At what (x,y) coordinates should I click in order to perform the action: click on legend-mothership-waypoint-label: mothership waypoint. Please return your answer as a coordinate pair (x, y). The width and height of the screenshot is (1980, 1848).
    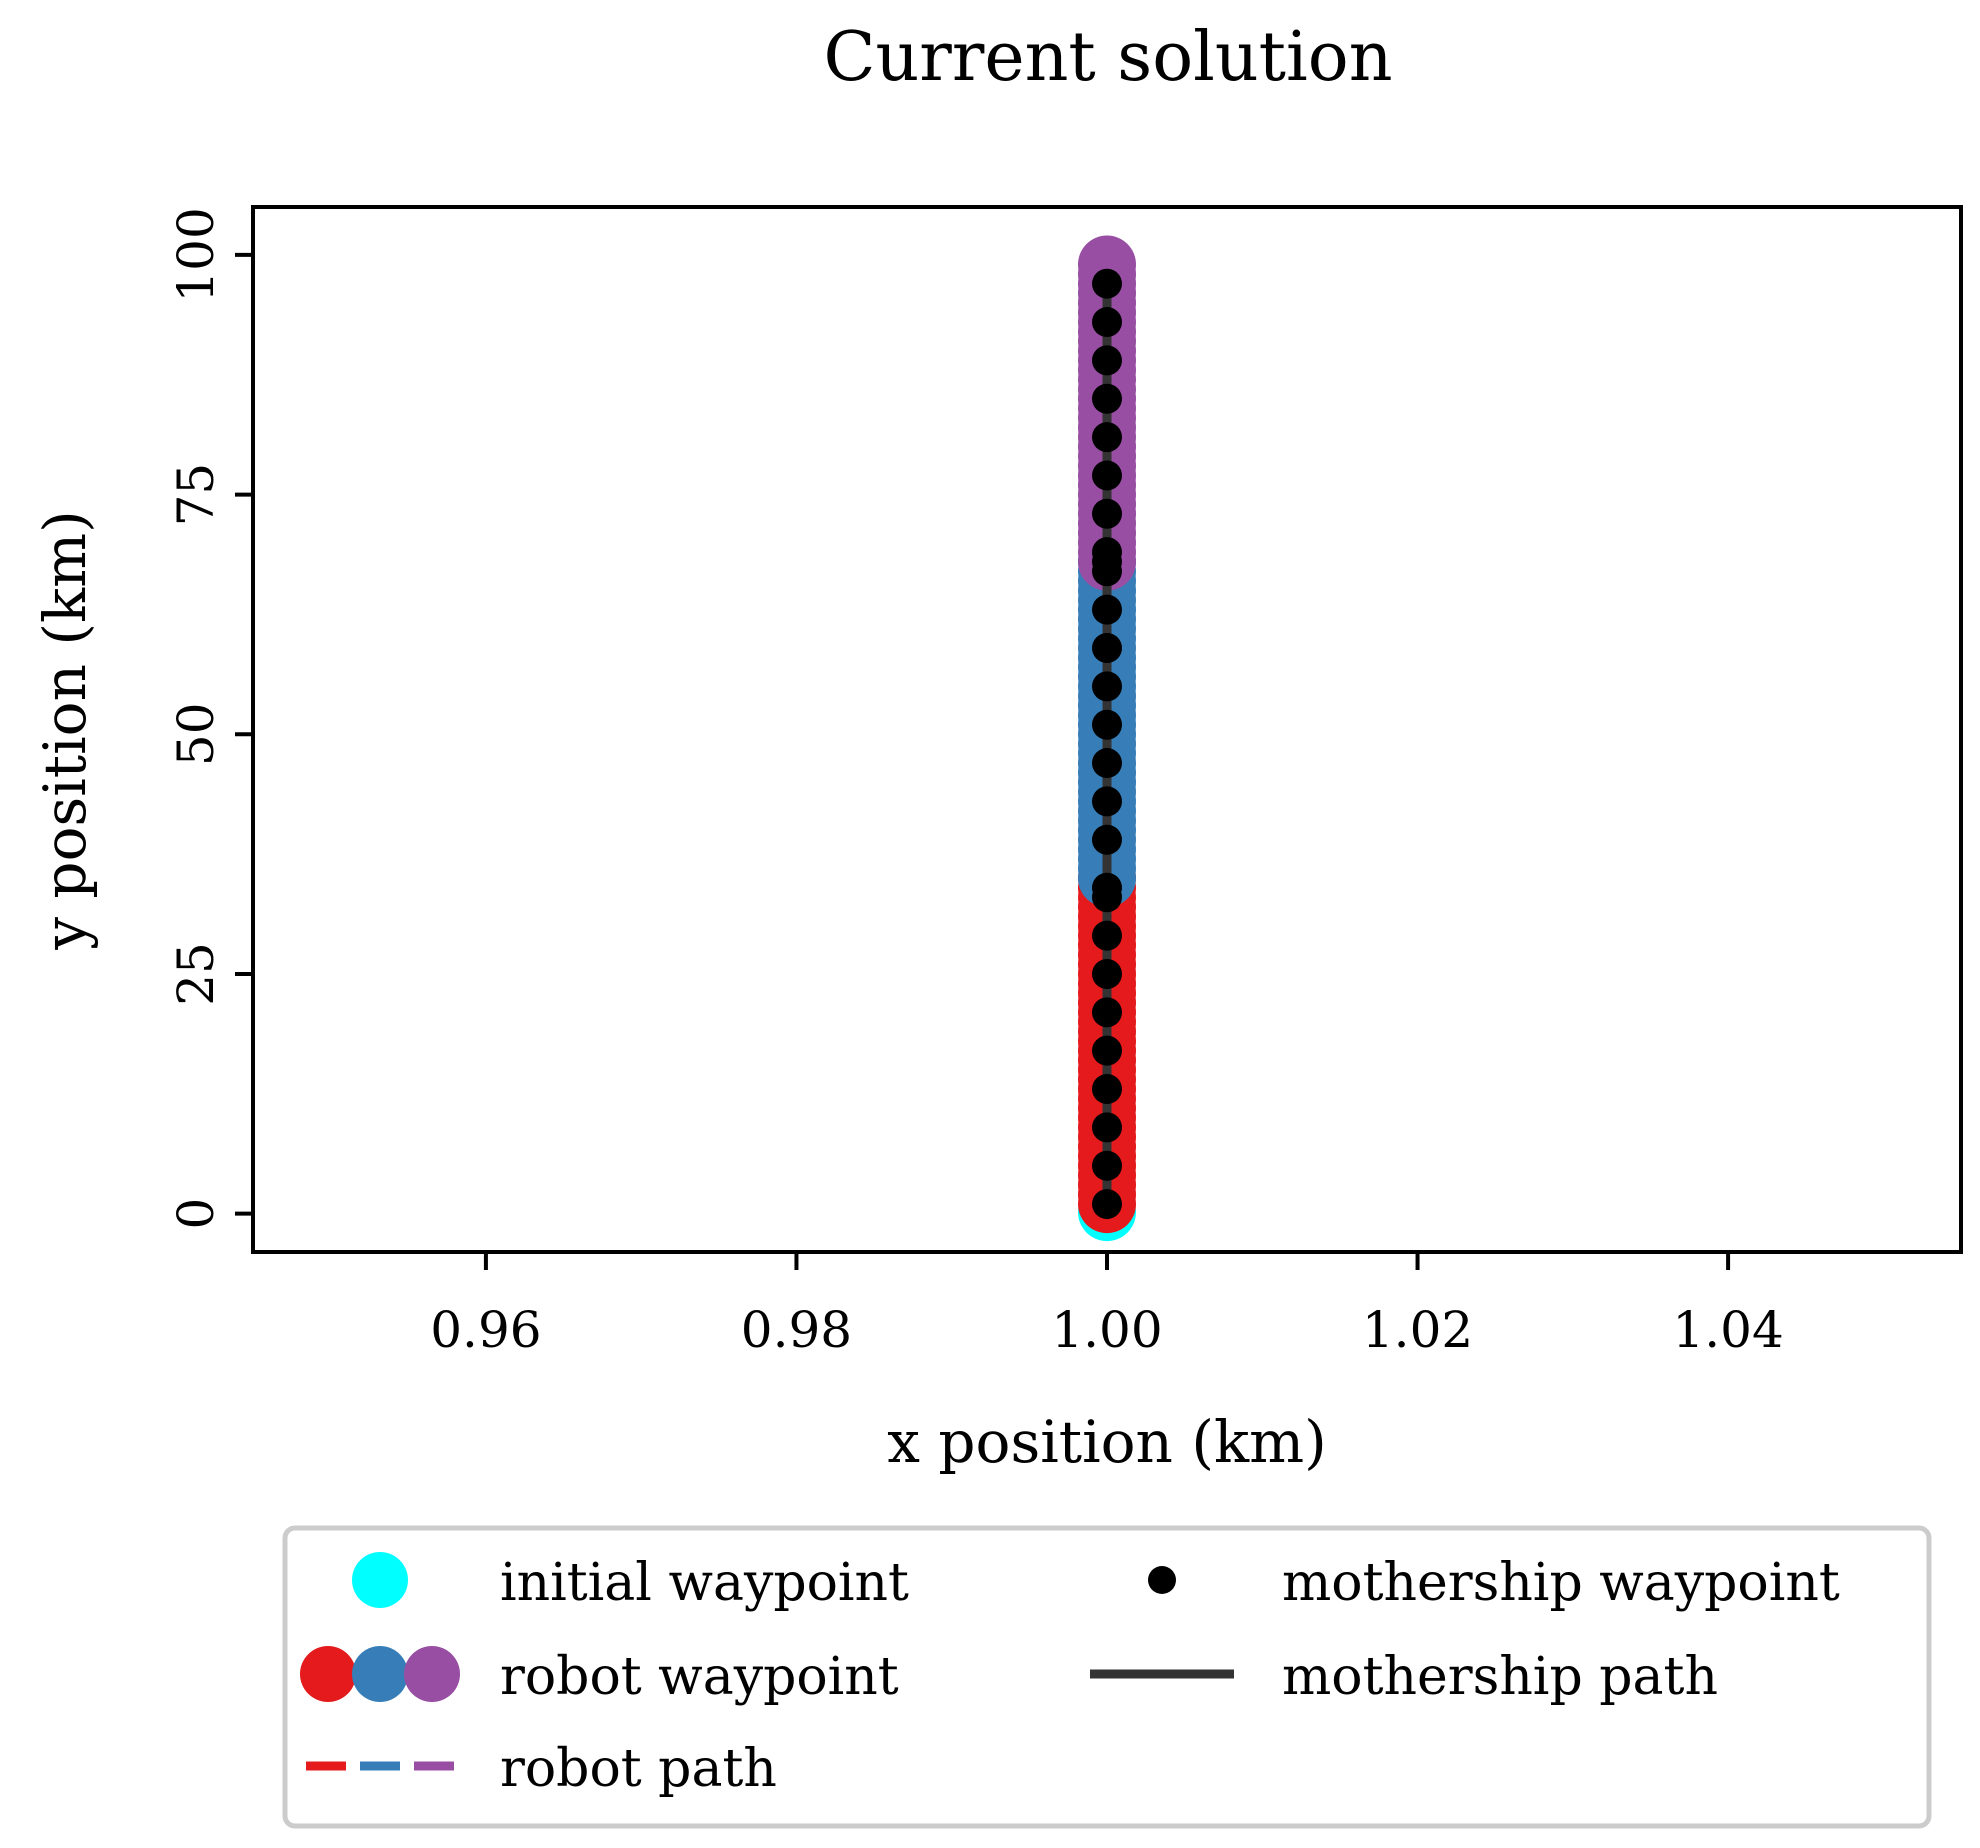
    Looking at the image, I should click on (1561, 1583).